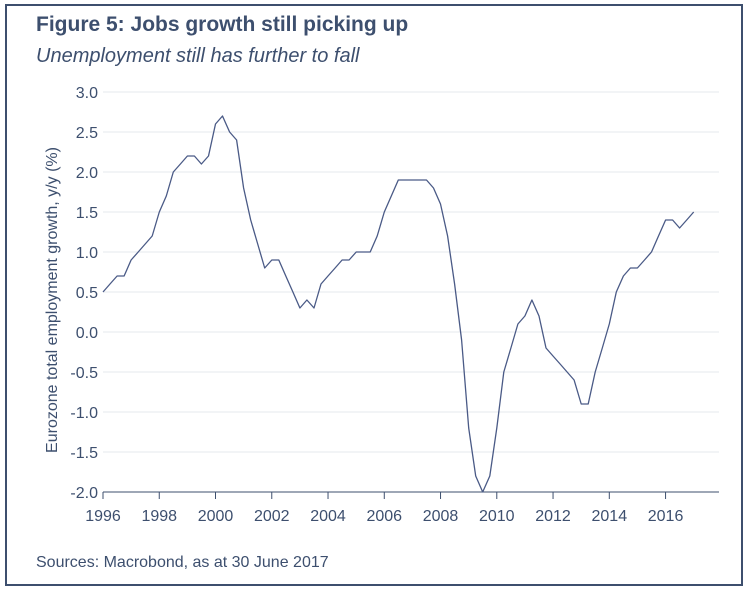 This screenshot has height=592, width=750. Describe the element at coordinates (84, 373) in the screenshot. I see `y-tick-label: -0.5` at that location.